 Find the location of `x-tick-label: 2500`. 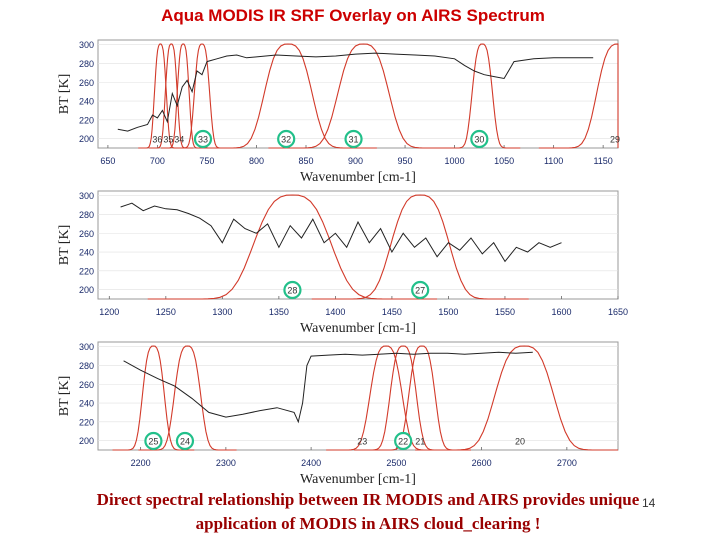

x-tick-label: 2500 is located at coordinates (396, 463).